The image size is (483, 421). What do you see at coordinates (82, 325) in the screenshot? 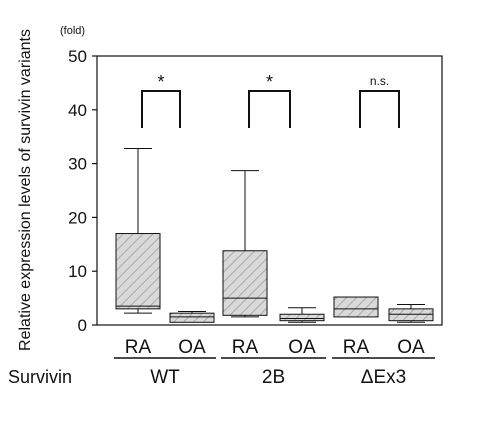
I see `y-tick-label: 0` at bounding box center [82, 325].